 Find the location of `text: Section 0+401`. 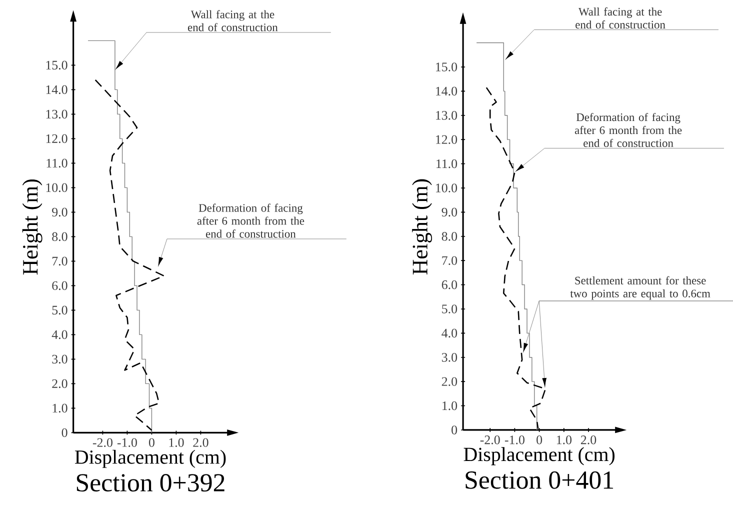

text: Section 0+401 is located at coordinates (540, 480).